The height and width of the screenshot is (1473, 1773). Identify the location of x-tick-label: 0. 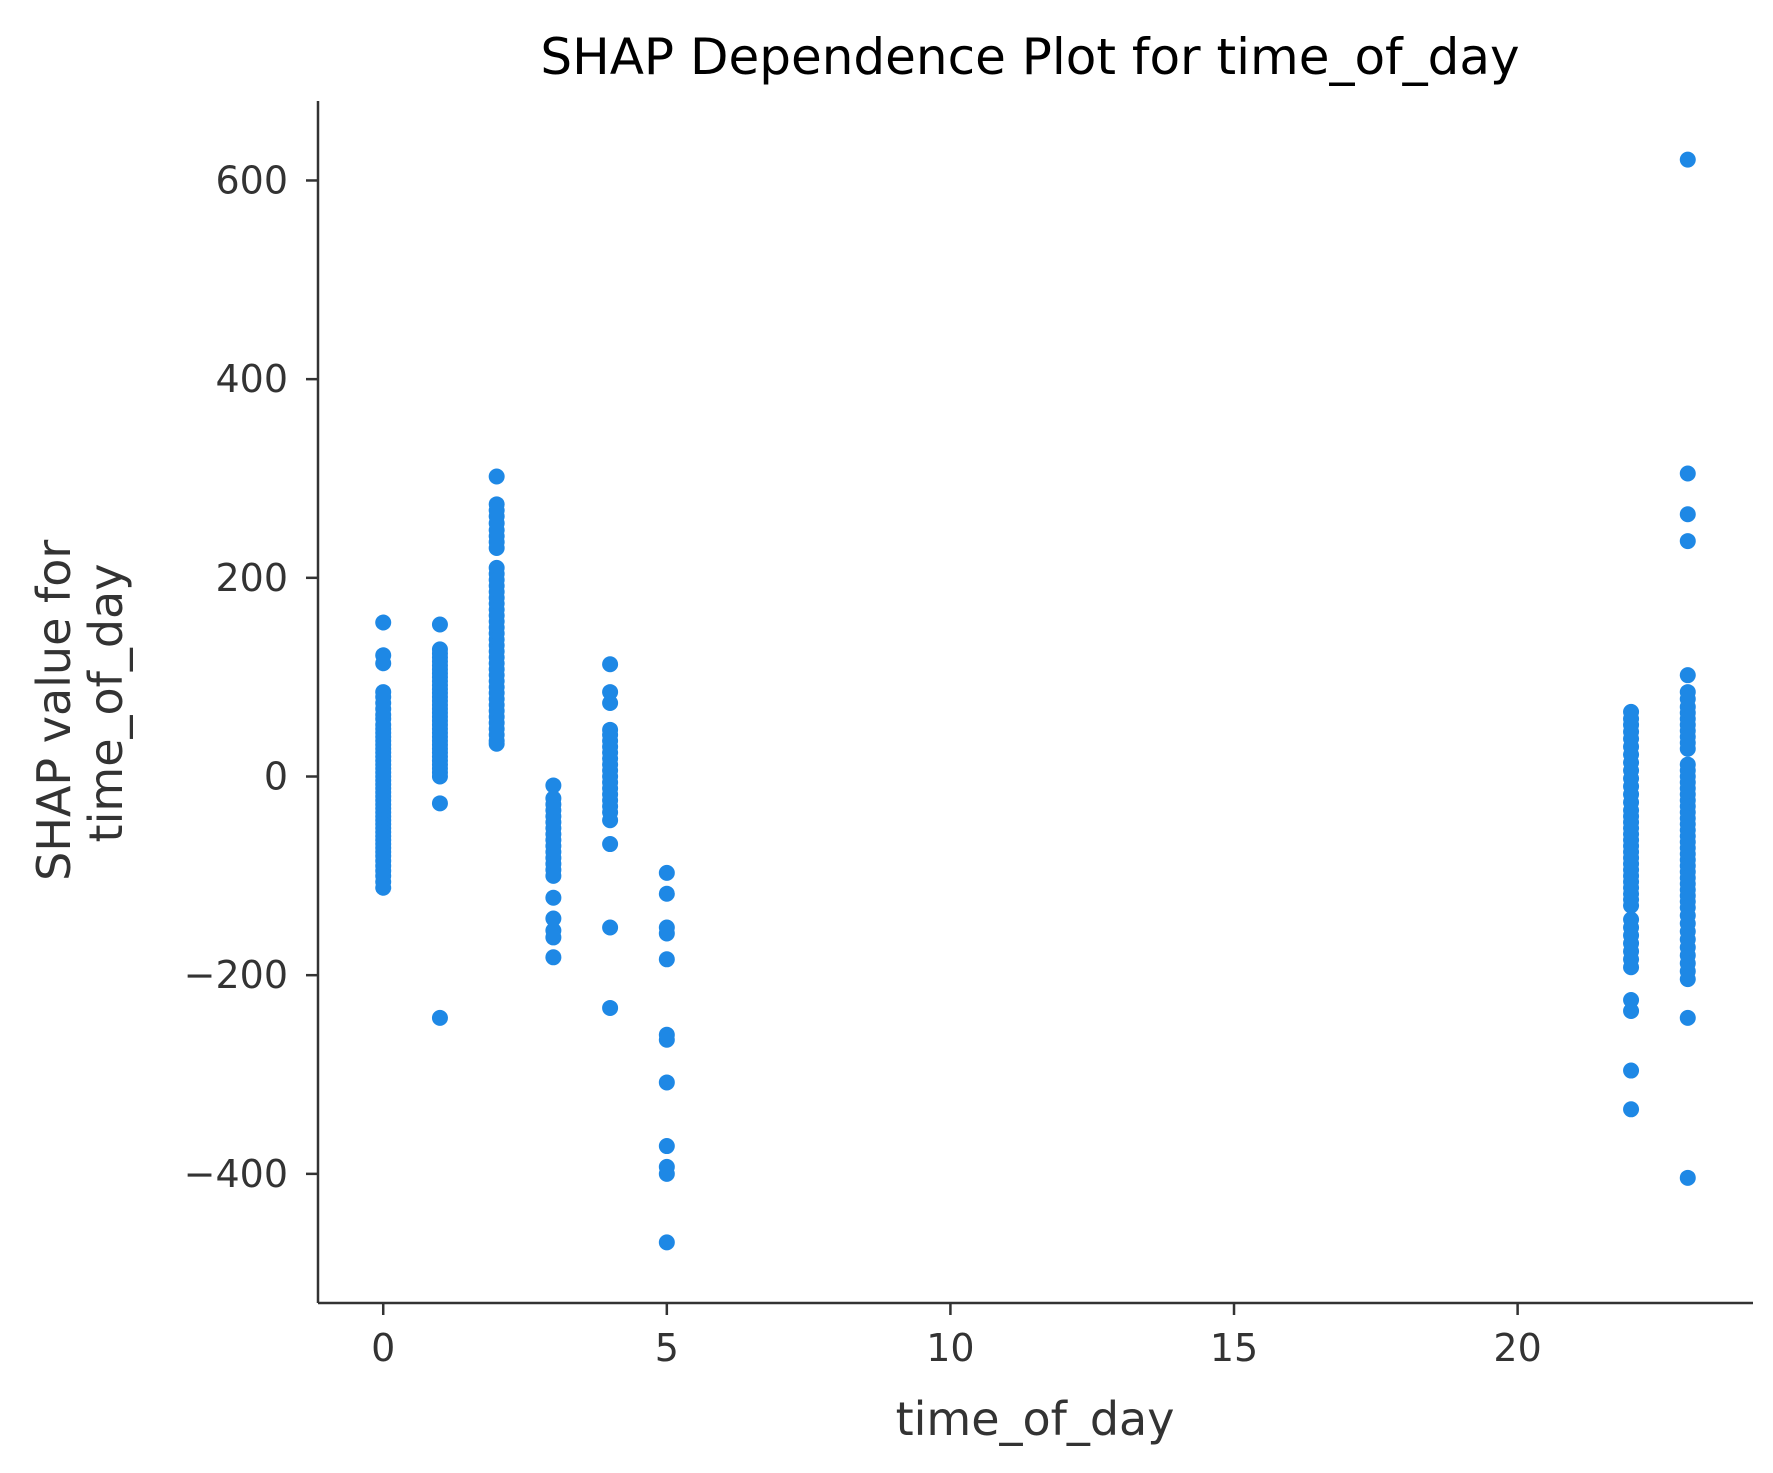
(383, 1348).